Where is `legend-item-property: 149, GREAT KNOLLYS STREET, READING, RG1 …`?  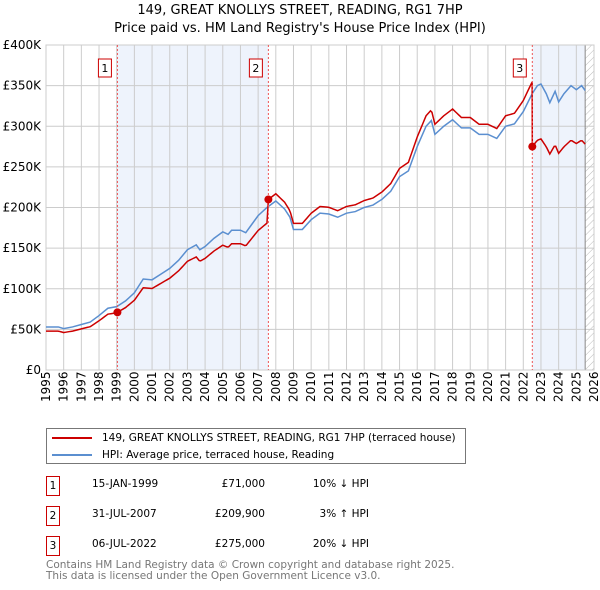
legend-item-property: 149, GREAT KNOLLYS STREET, READING, RG1 … is located at coordinates (254, 437).